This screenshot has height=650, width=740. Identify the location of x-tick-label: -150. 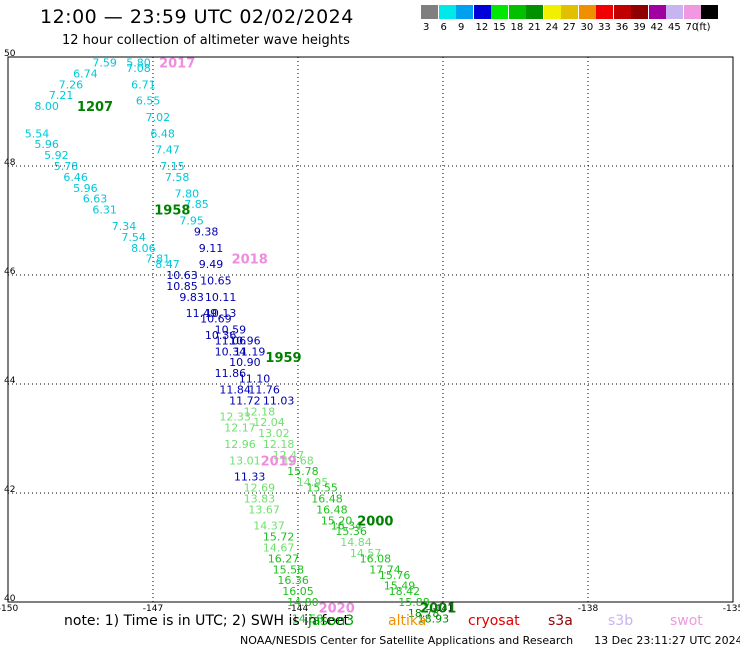
(9, 609).